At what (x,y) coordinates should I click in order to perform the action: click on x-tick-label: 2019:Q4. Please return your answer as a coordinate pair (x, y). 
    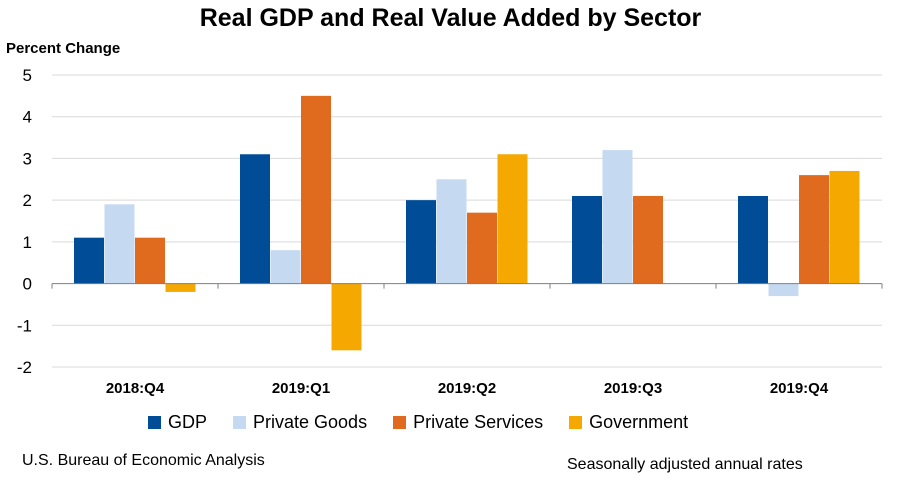
    Looking at the image, I should click on (799, 388).